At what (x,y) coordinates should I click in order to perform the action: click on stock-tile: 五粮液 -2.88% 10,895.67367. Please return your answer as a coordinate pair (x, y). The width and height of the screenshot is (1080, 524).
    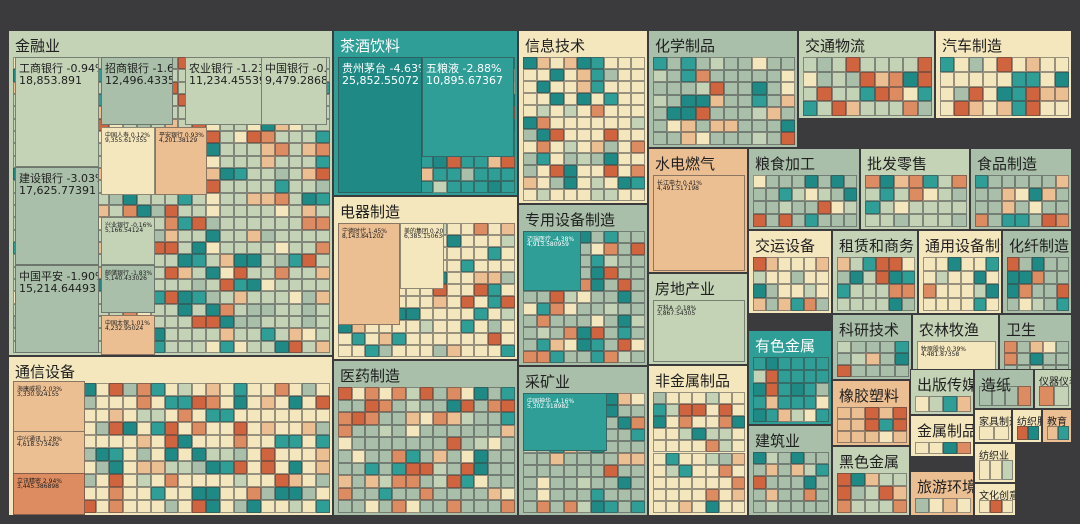
    Looking at the image, I should click on (468, 107).